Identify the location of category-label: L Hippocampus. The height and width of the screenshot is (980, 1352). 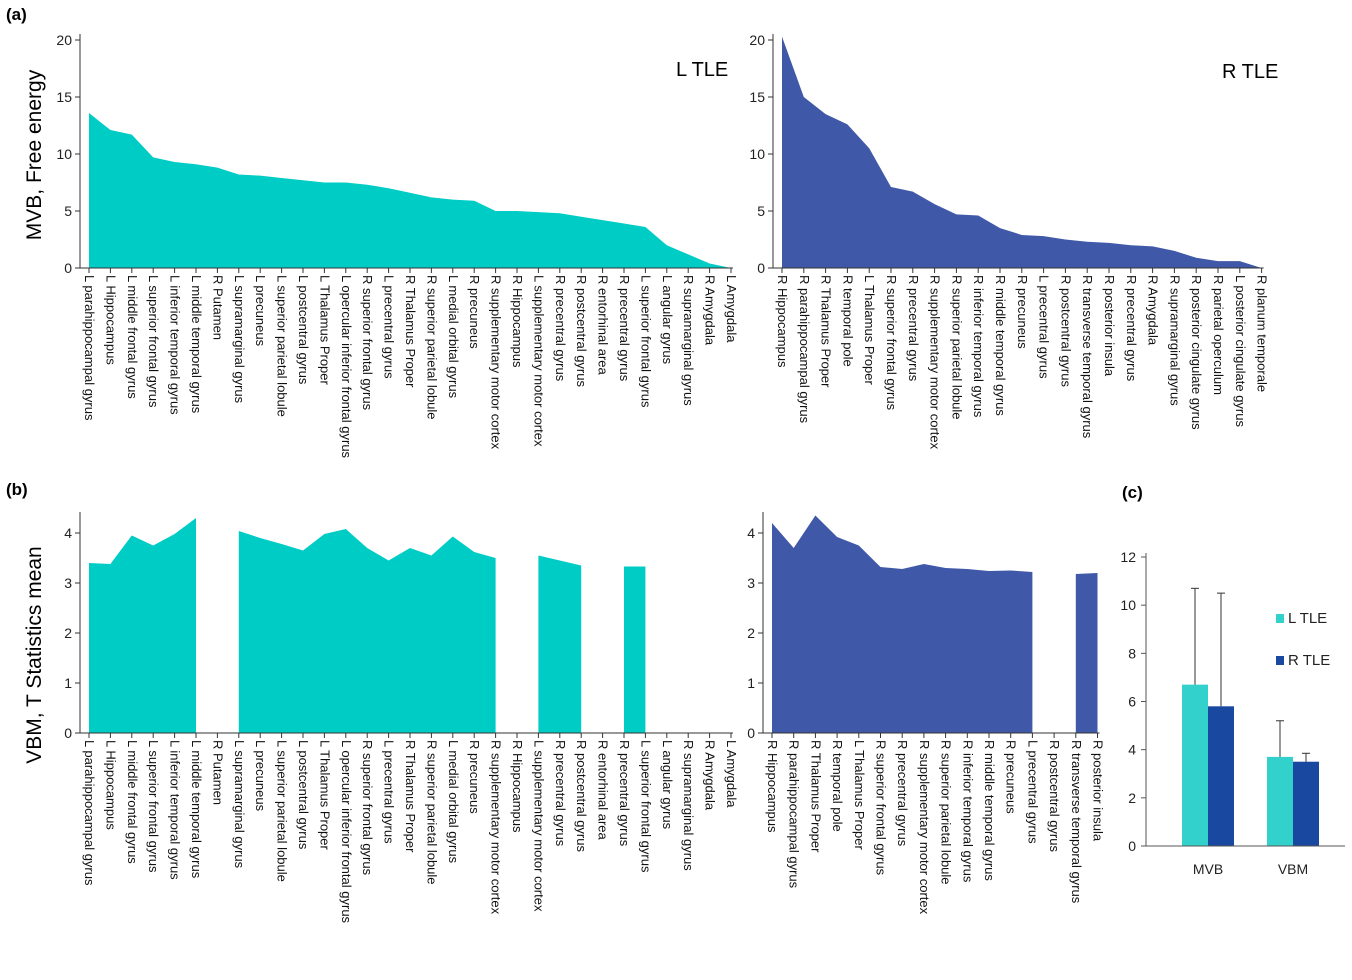
(110, 785).